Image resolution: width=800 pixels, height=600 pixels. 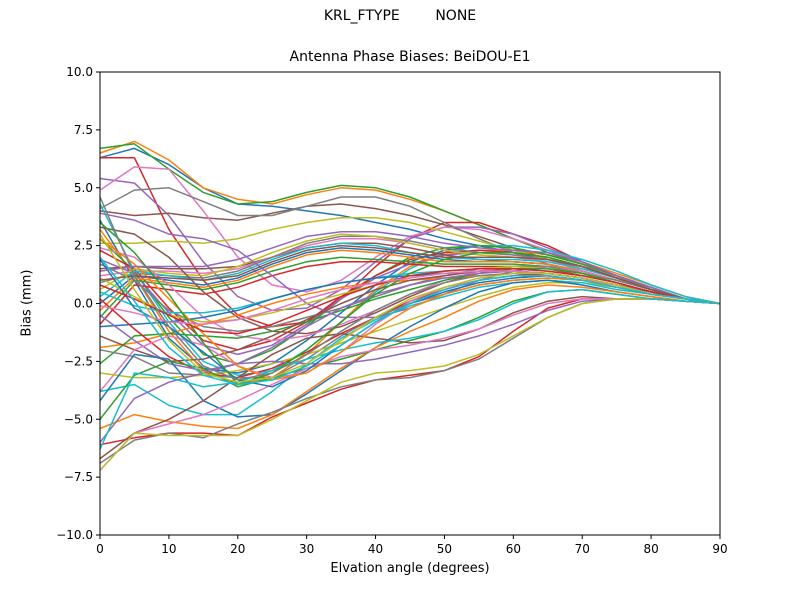 I want to click on y-tick-label: 7.5, so click(x=83, y=130).